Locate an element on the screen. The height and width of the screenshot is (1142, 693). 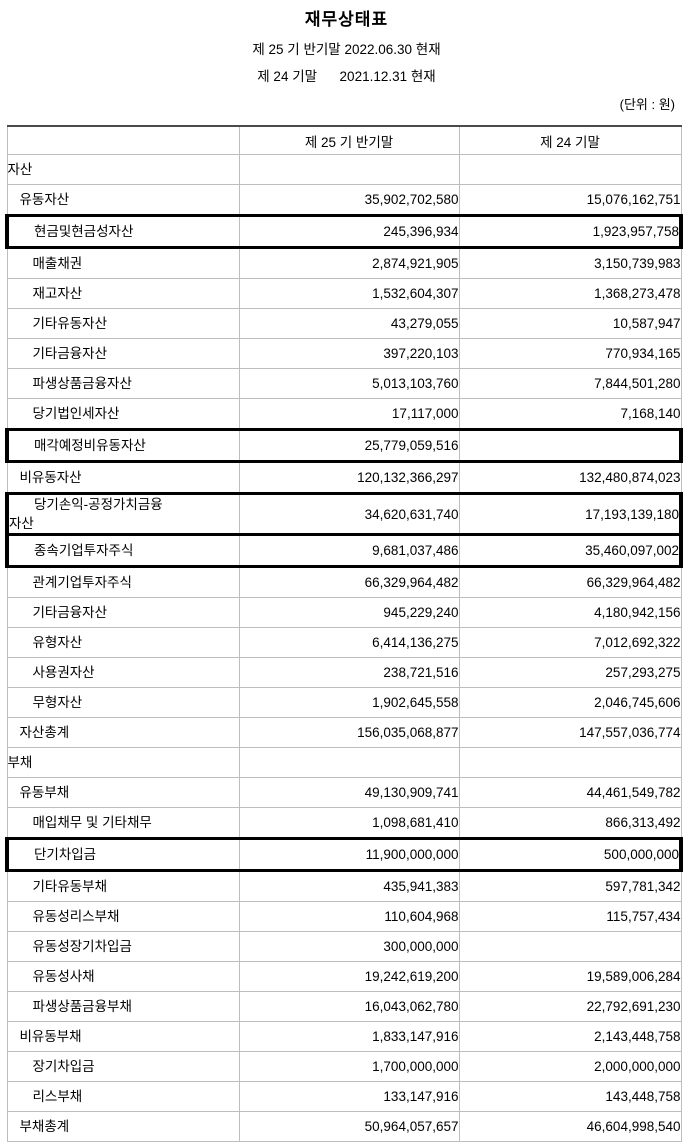
value-prior-period: 44,461,549,782 is located at coordinates (570, 792).